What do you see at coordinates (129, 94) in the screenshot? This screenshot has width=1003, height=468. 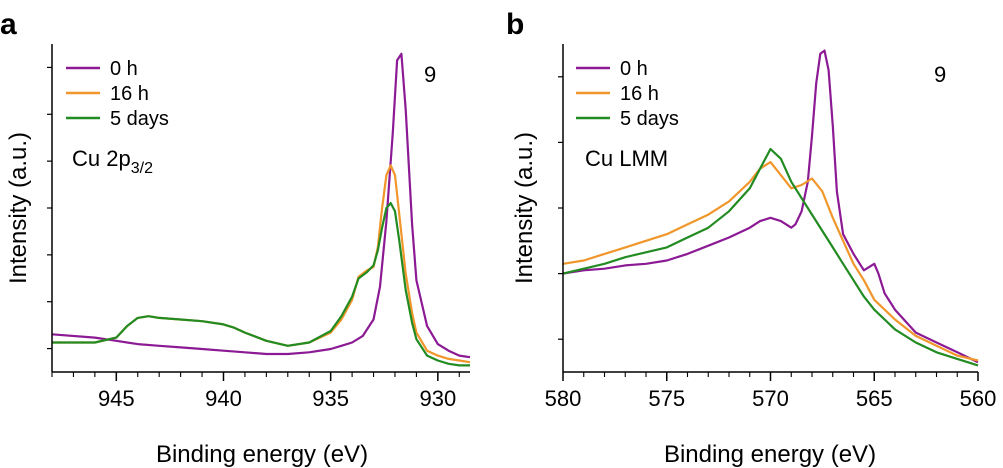 I see `legend-label-a-1: 16 h` at bounding box center [129, 94].